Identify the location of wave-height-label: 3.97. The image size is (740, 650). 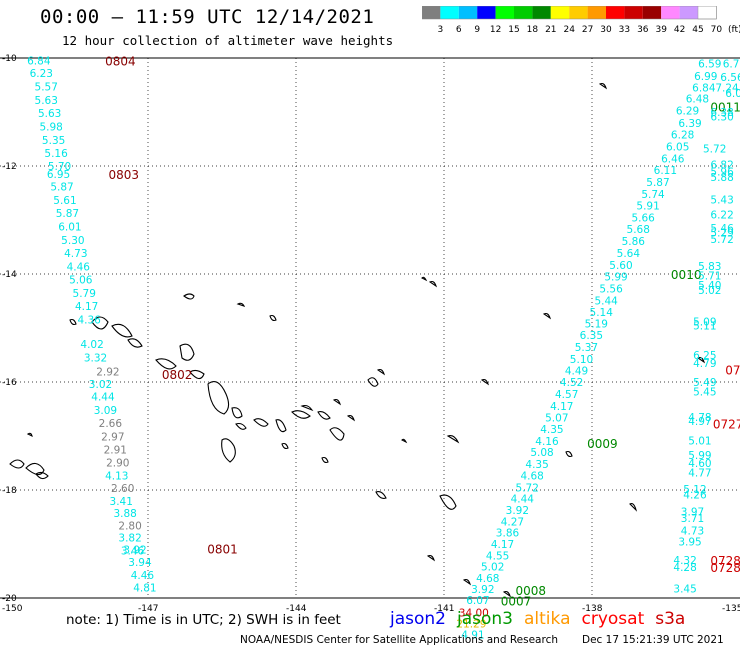
(692, 513).